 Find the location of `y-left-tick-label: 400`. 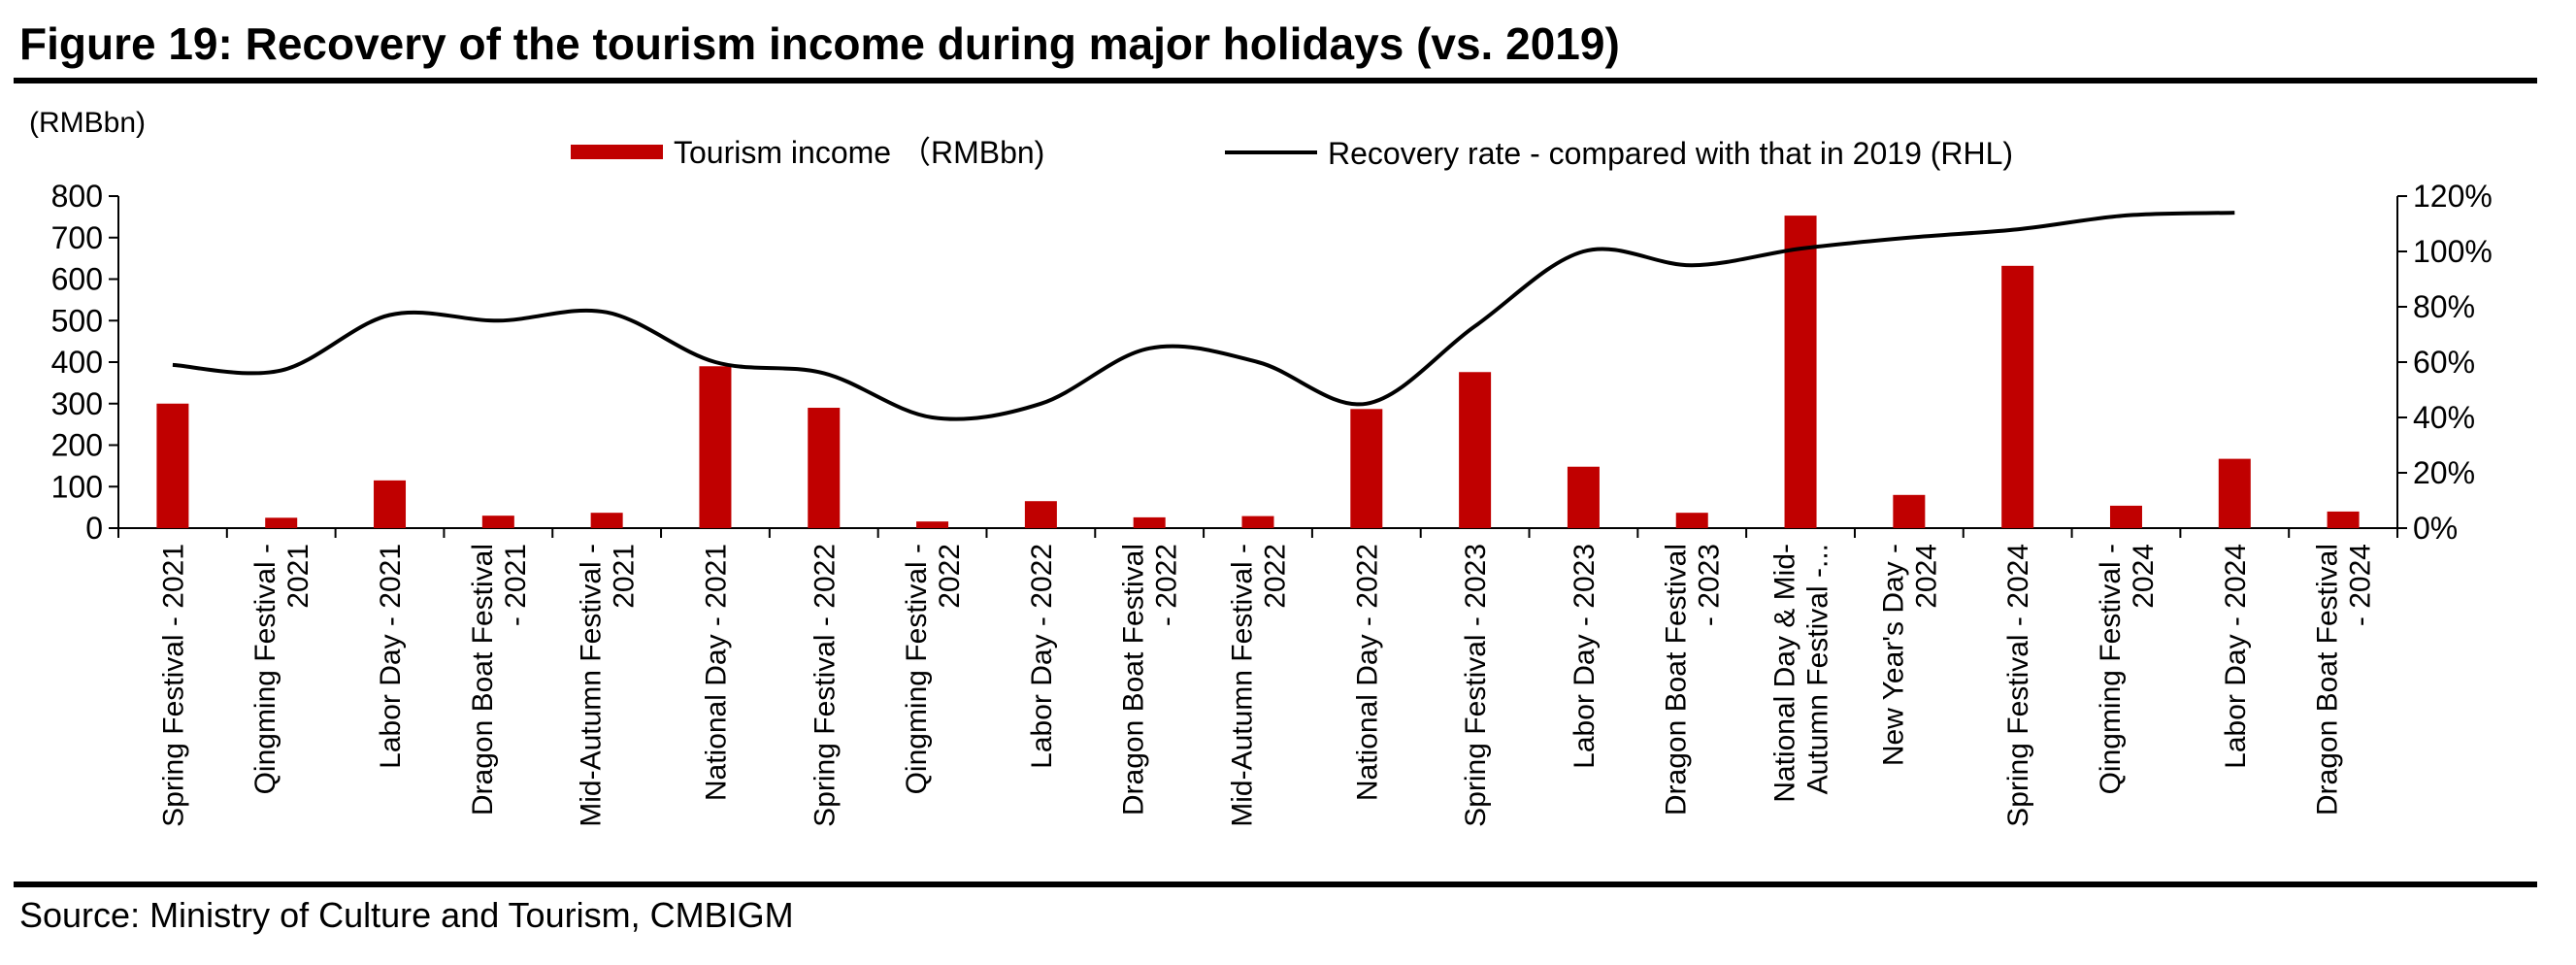

y-left-tick-label: 400 is located at coordinates (77, 362).